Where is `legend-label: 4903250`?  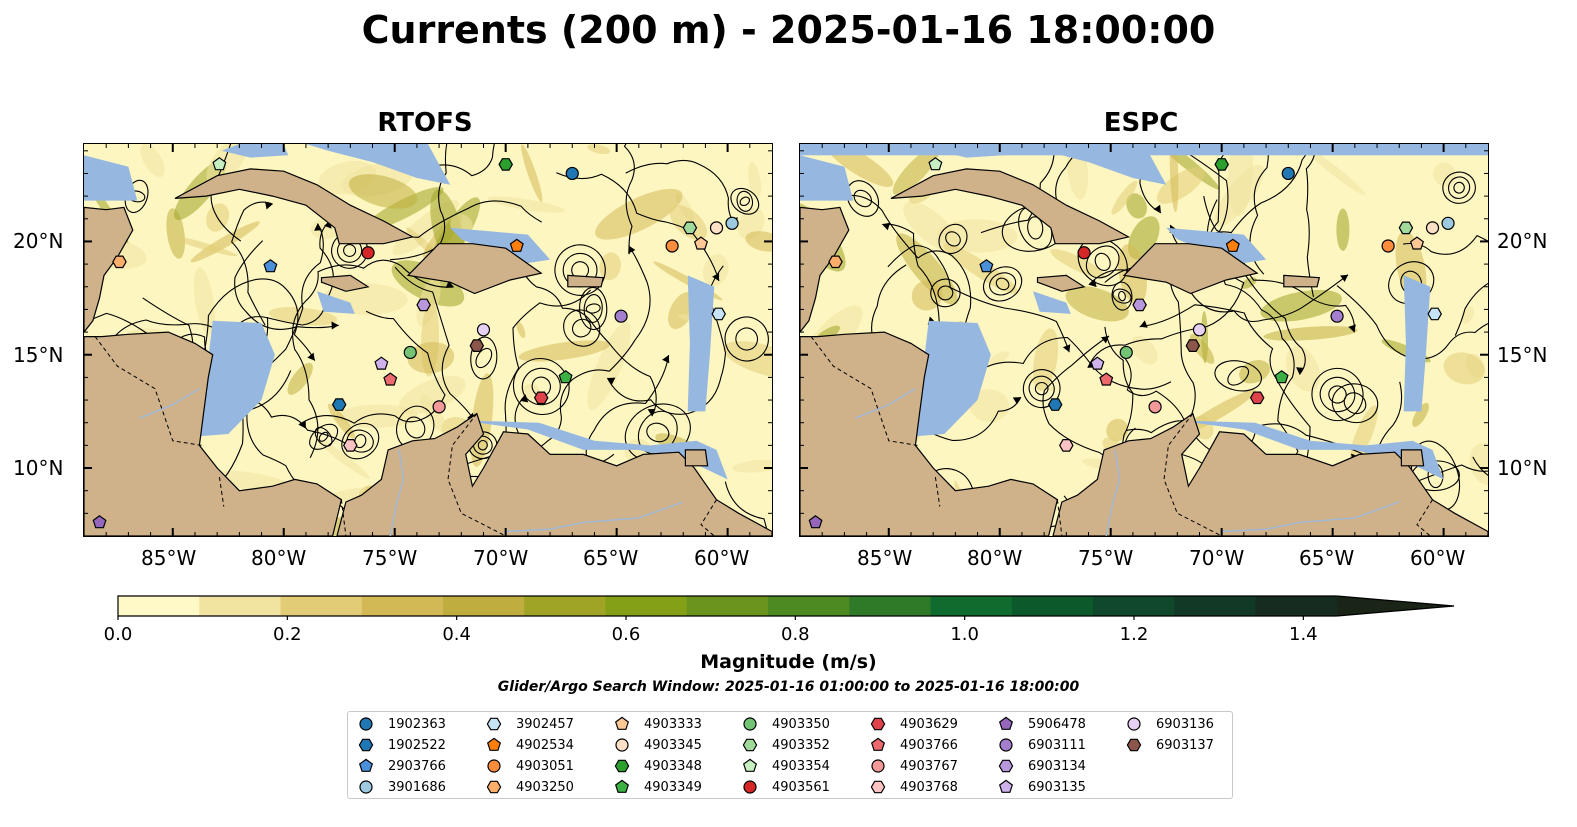
legend-label: 4903250 is located at coordinates (545, 787).